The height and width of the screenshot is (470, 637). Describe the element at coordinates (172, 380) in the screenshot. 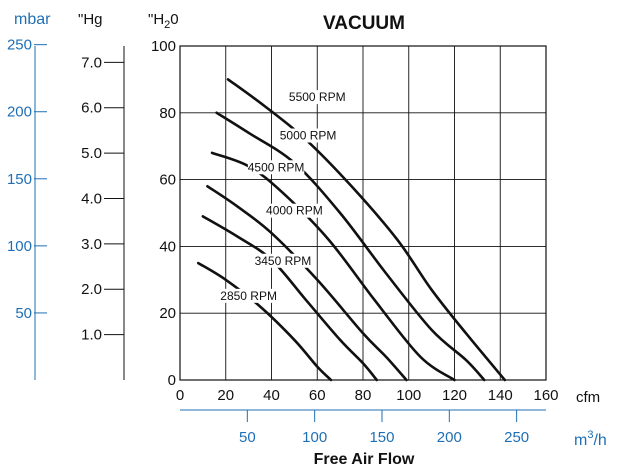

I see `y-tick-label-h2o-0: 0` at that location.